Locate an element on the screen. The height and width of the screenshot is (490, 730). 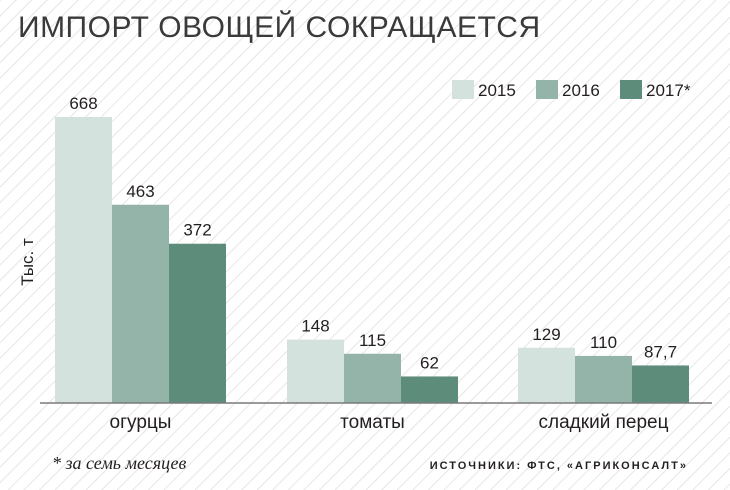
category-label-0: огурцы is located at coordinates (141, 422).